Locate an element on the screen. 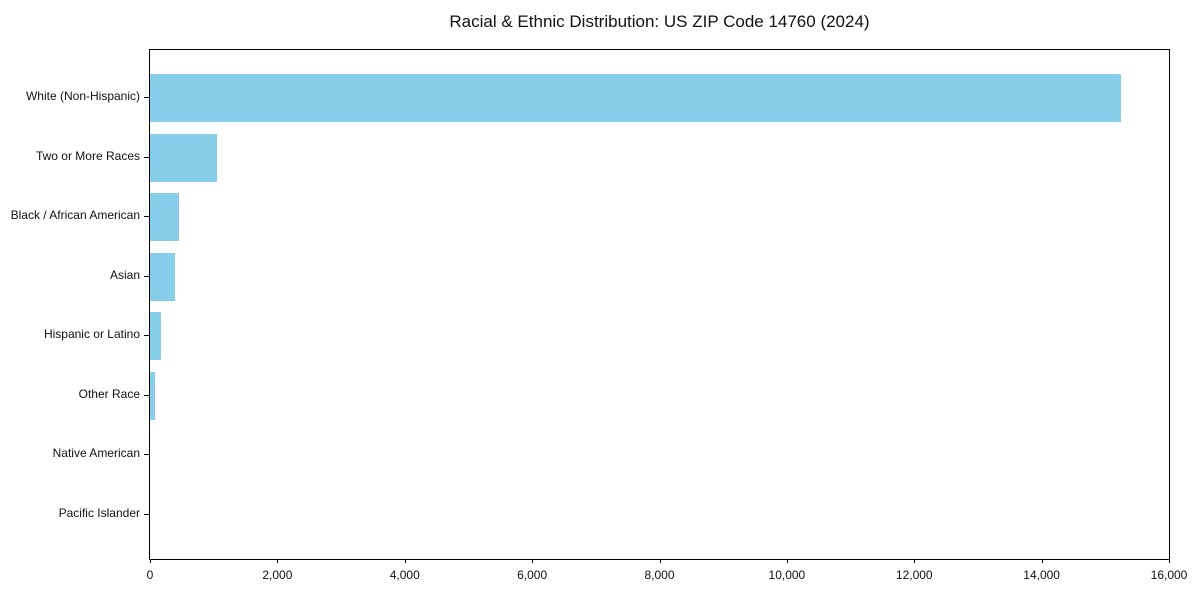  x-tick-label-6000: 6,000 is located at coordinates (532, 575).